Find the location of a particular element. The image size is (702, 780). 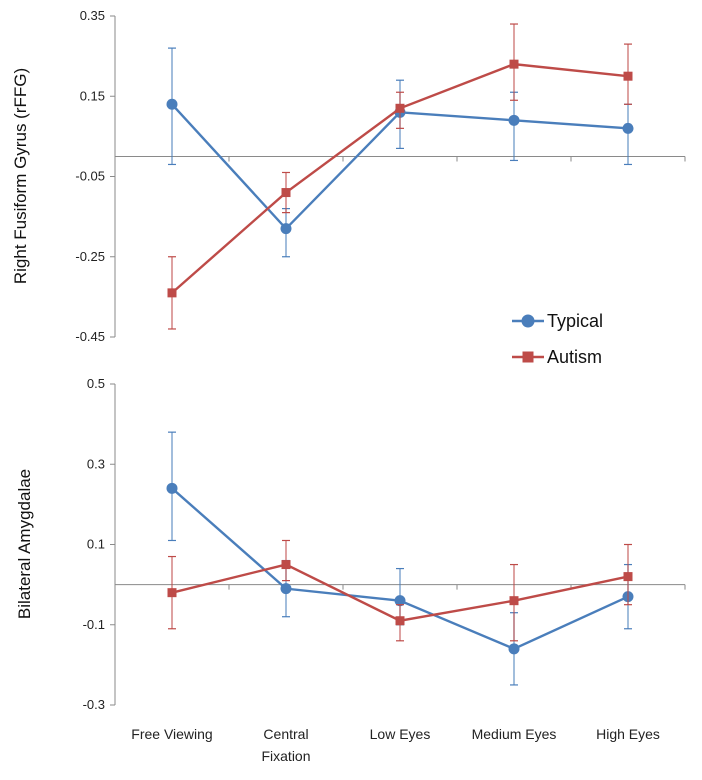

panel1-y-tick-label: -0.45 is located at coordinates (90, 336).